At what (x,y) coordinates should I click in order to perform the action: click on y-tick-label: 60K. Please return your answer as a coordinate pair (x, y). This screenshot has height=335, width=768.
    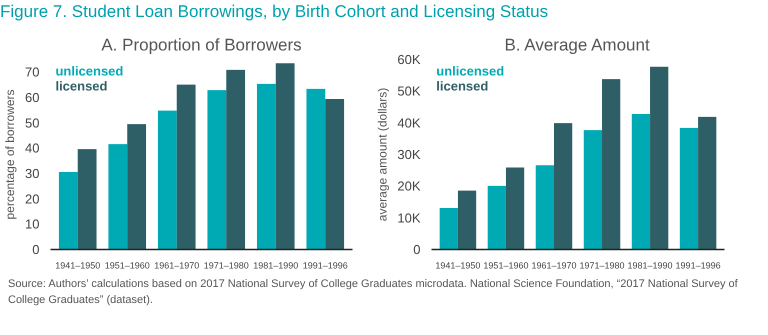
    Looking at the image, I should click on (409, 60).